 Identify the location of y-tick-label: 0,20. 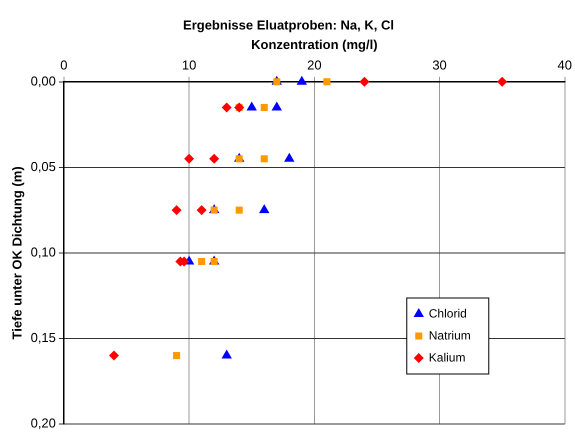
(43, 423).